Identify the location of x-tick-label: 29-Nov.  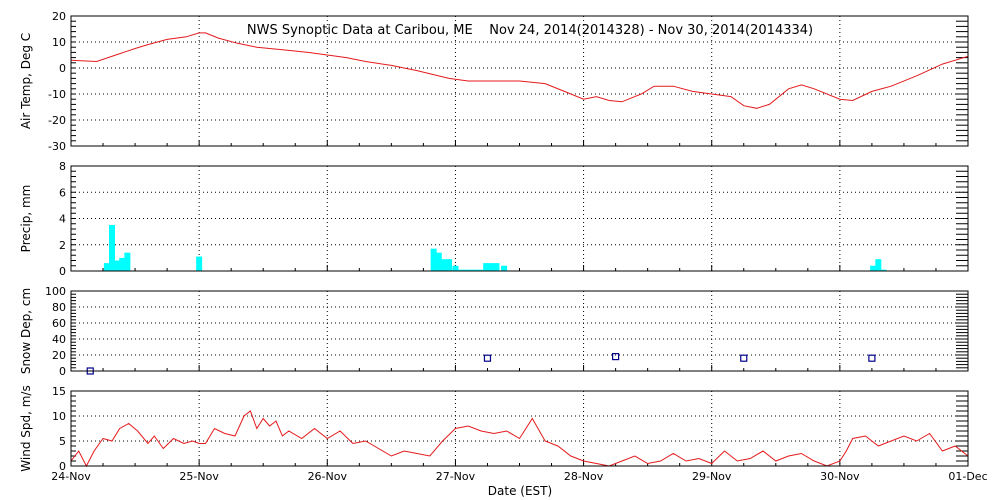
(712, 476).